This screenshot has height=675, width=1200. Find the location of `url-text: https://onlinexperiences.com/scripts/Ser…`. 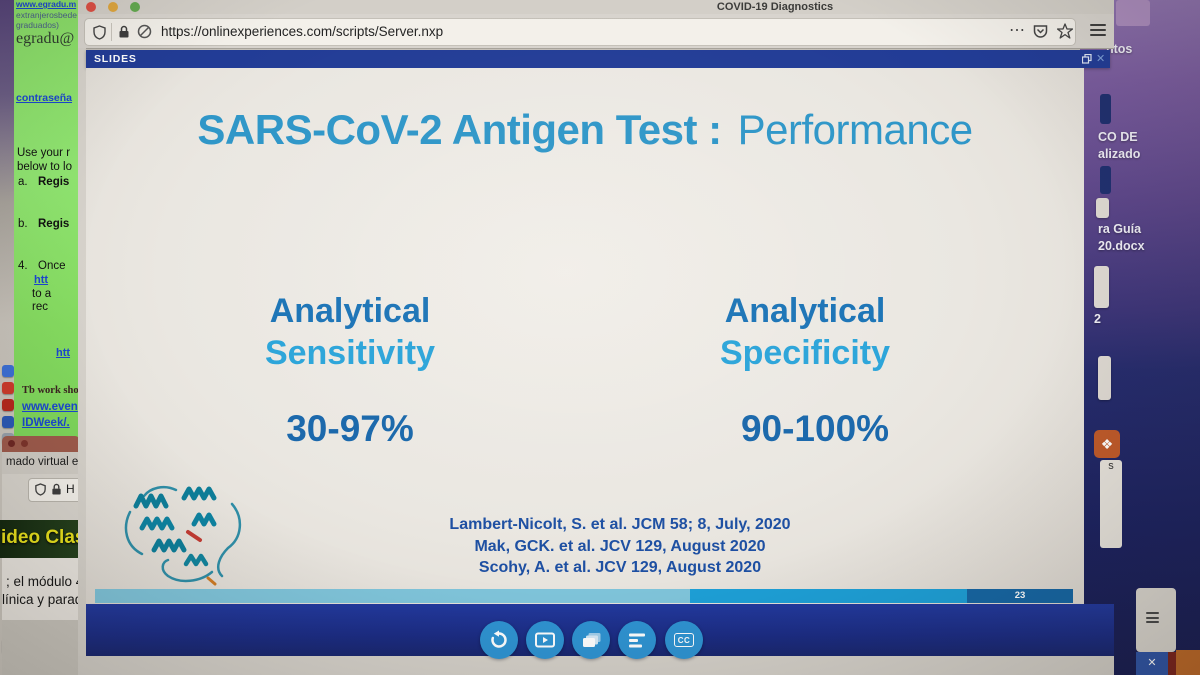

url-text: https://onlinexperiences.com/scripts/Ser… is located at coordinates (302, 31).